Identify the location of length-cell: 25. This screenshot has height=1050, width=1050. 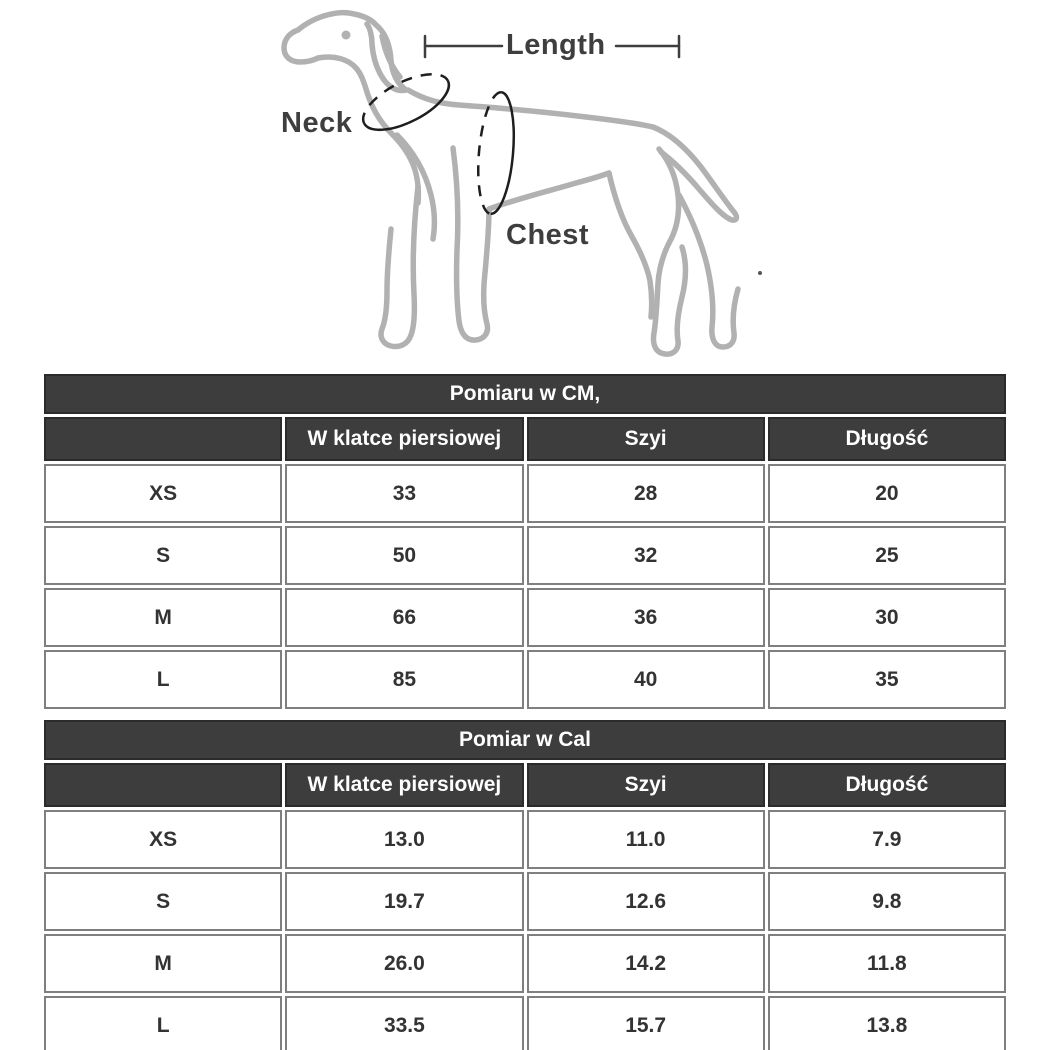
(886, 555).